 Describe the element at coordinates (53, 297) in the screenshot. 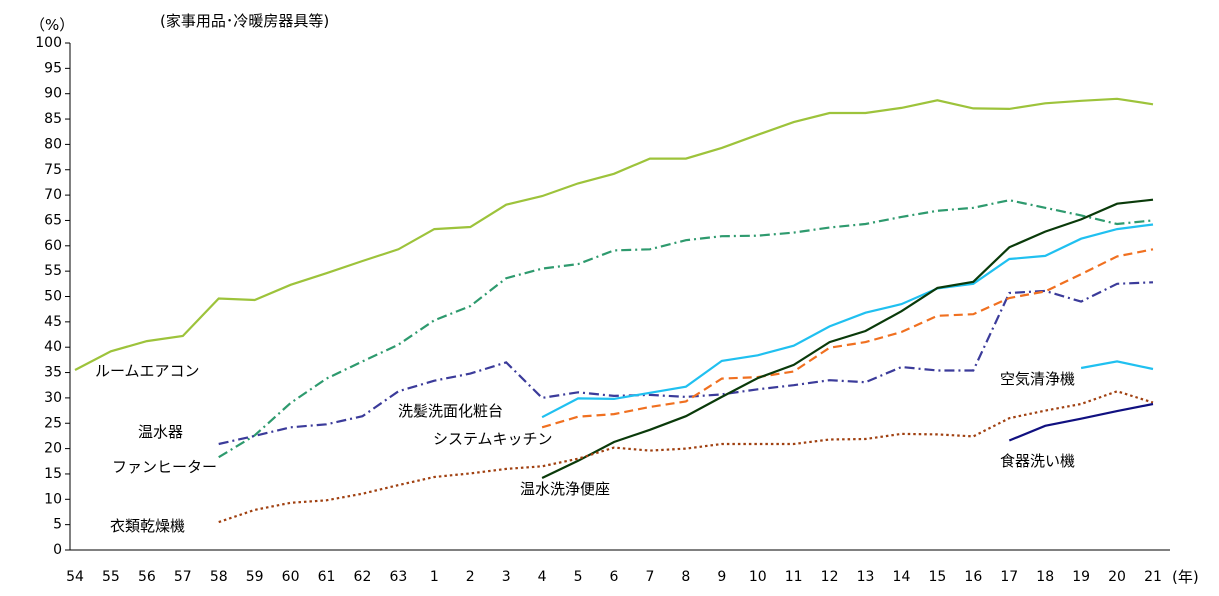

I see `y-tick-label: 50` at that location.